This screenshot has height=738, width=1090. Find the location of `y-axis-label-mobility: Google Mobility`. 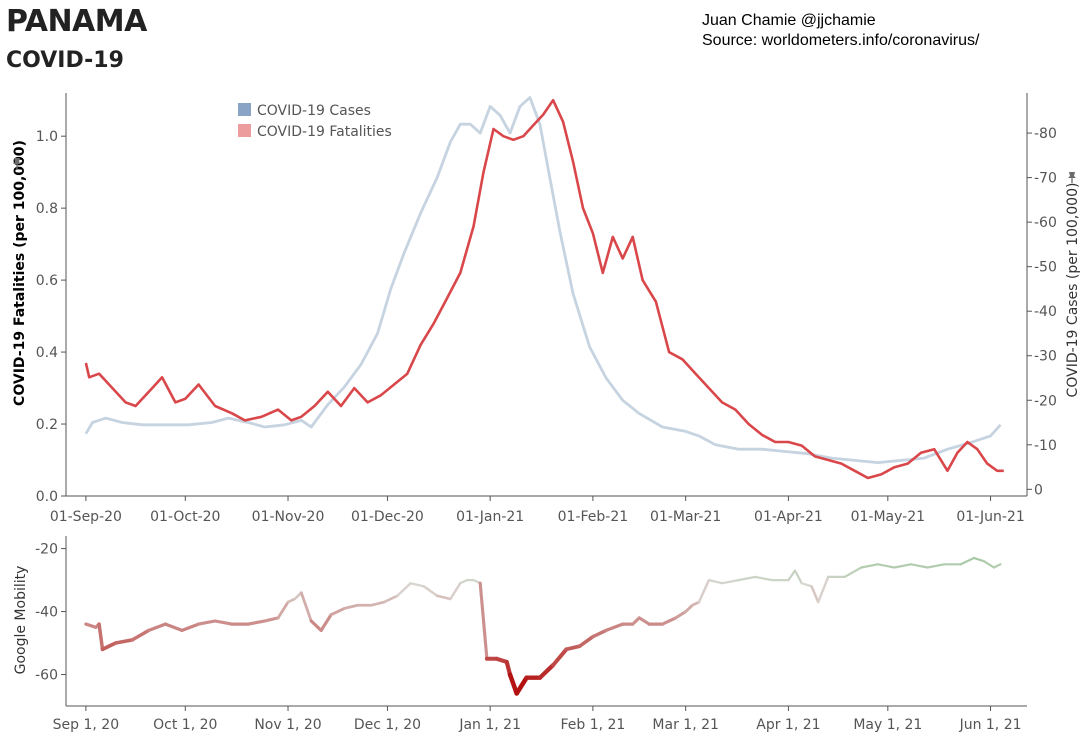

y-axis-label-mobility: Google Mobility is located at coordinates (21, 620).